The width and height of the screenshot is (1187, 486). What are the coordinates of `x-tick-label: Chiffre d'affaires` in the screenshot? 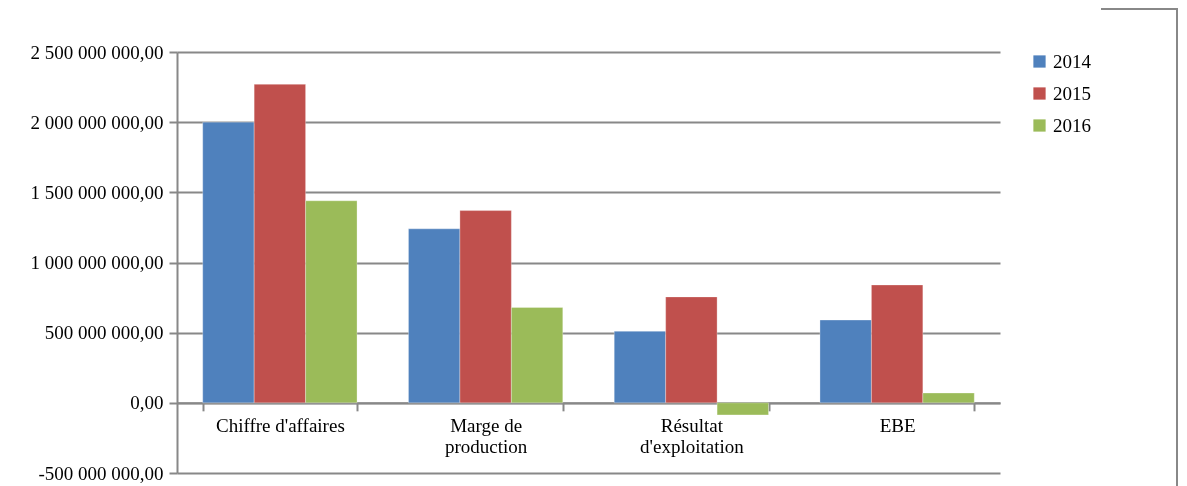 It's located at (280, 426).